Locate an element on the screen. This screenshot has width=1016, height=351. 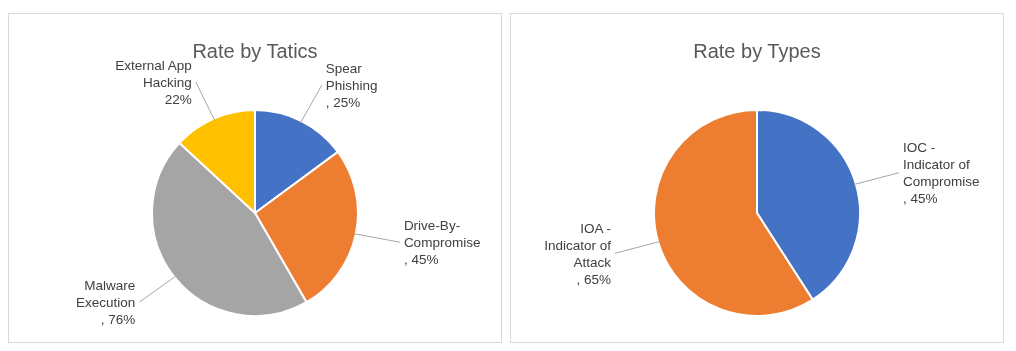
data-label: , 25% is located at coordinates (343, 103).